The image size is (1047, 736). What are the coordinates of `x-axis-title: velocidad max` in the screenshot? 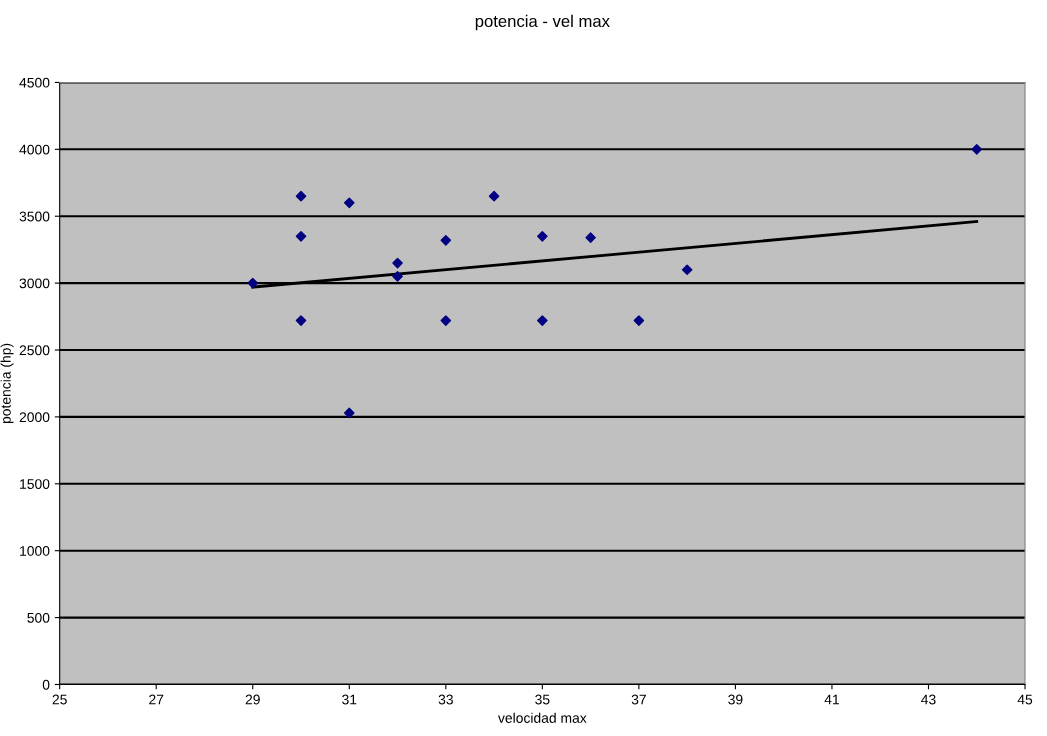 It's located at (542, 717).